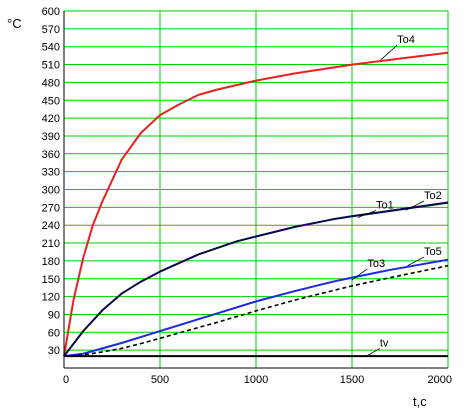 The height and width of the screenshot is (413, 466). Describe the element at coordinates (385, 206) in the screenshot. I see `series-label-to1: To1` at that location.